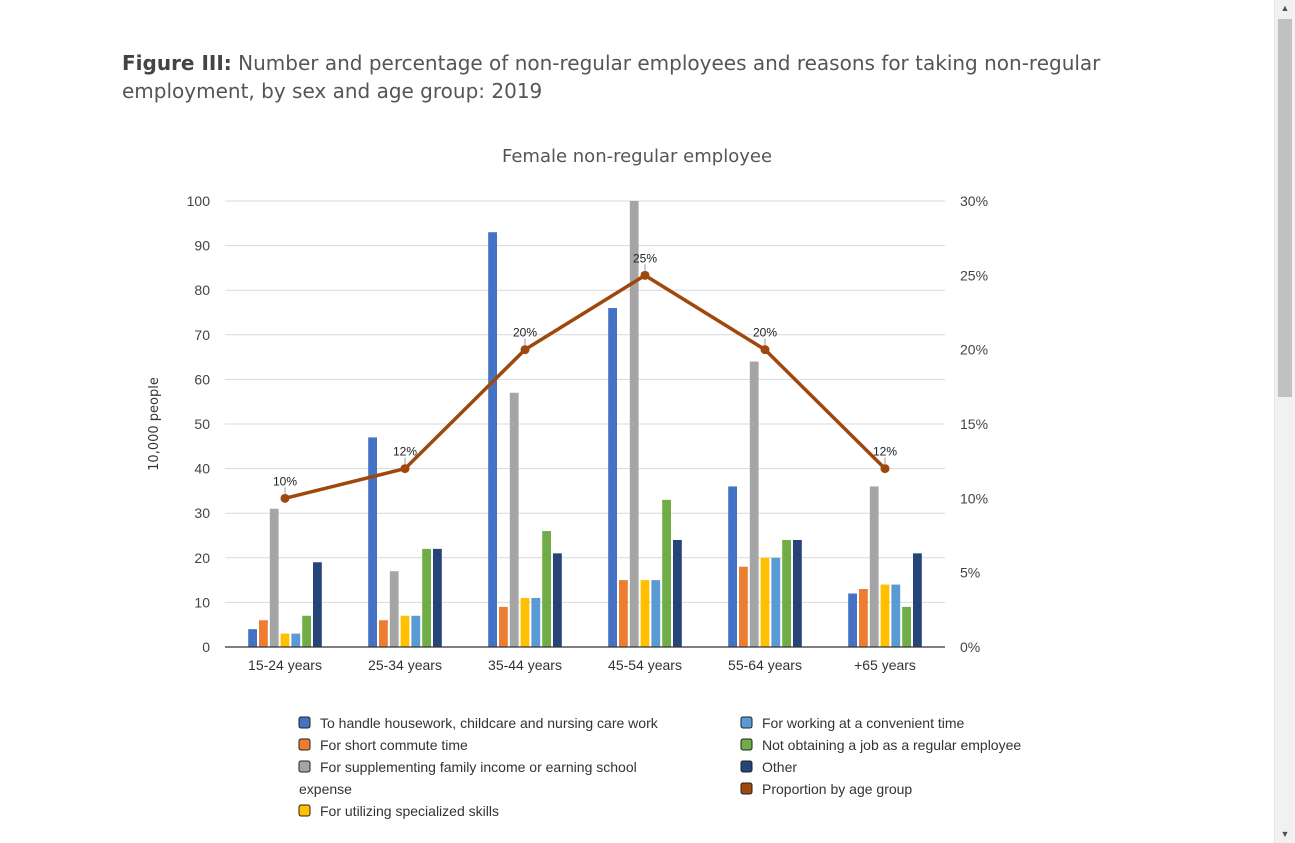 The width and height of the screenshot is (1295, 843). I want to click on x-tick-label: 15-24 years, so click(285, 665).